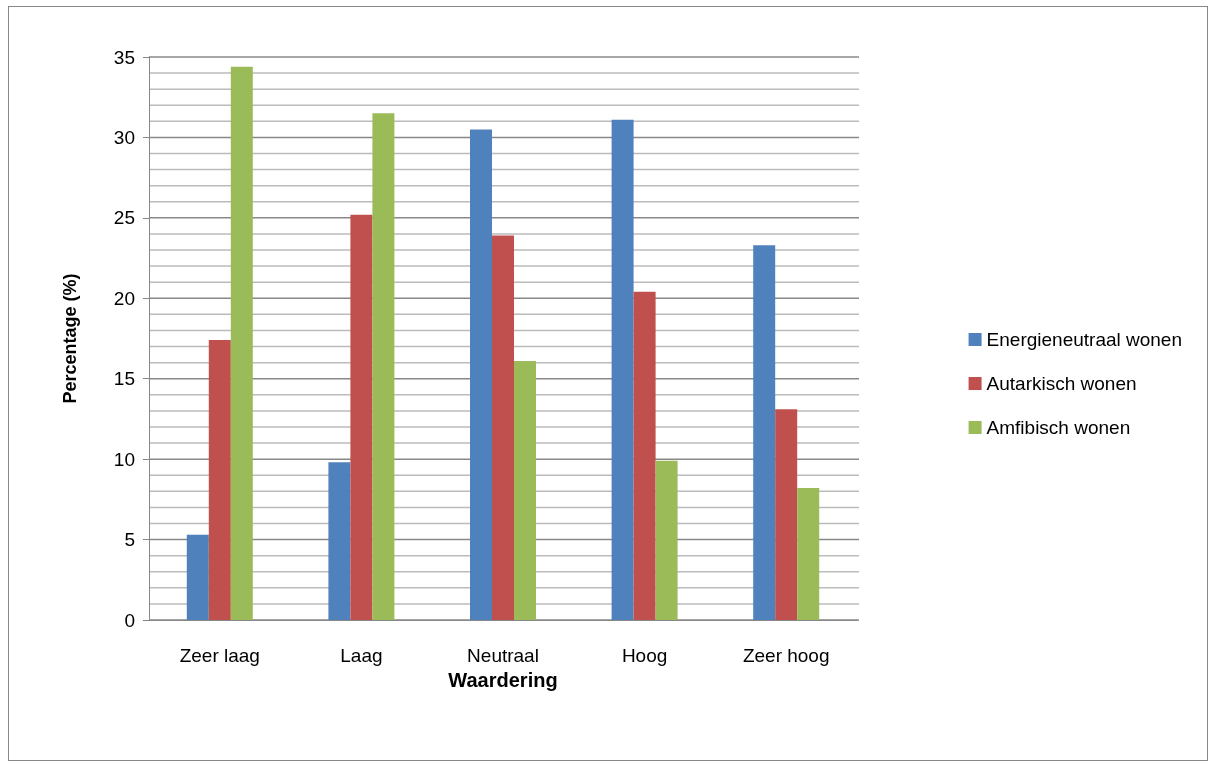 The image size is (1217, 769). I want to click on y-tick-label: 30, so click(124, 137).